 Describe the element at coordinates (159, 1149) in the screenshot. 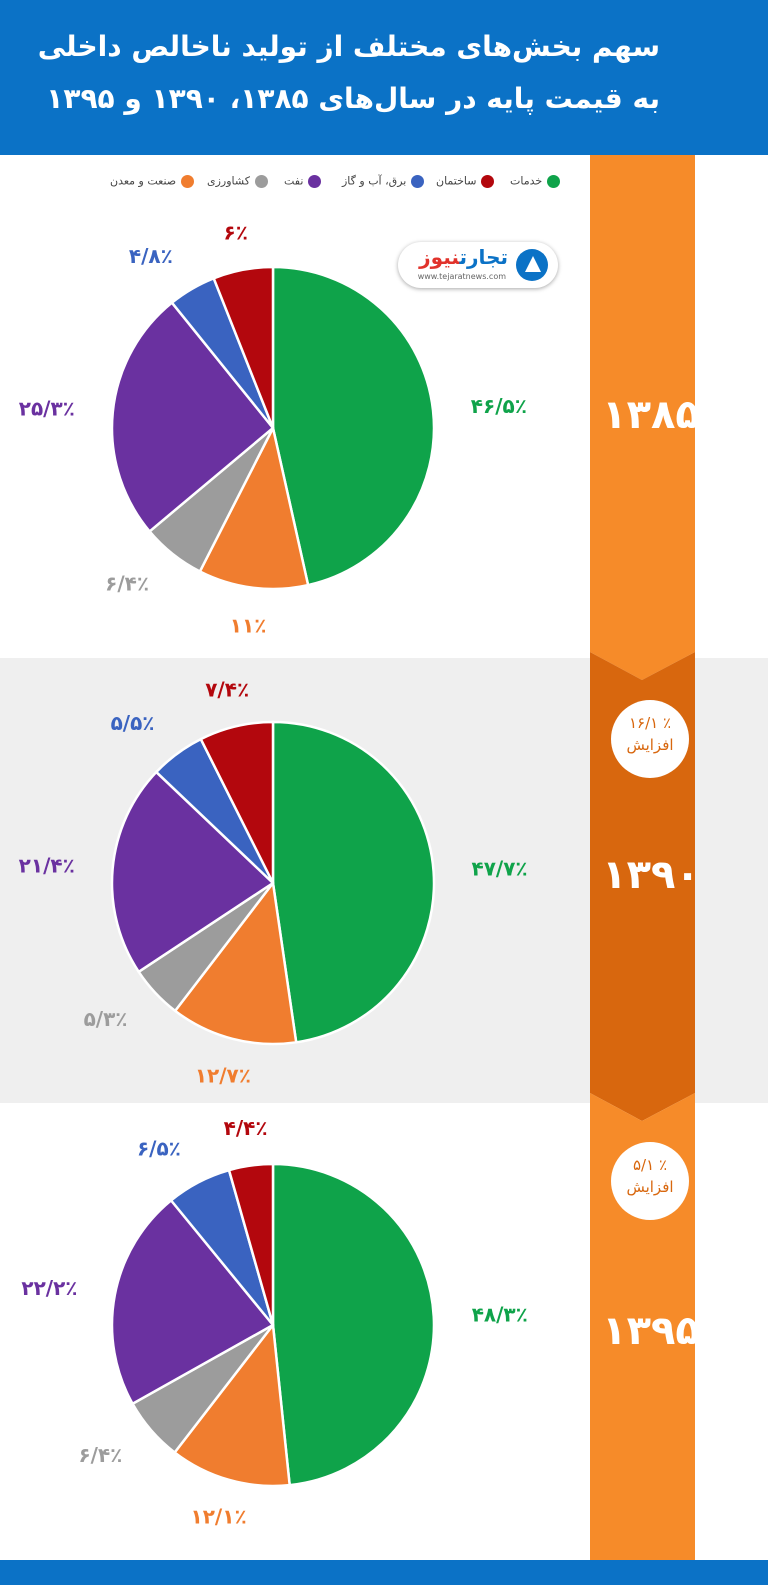

I see `slice-label-utilities: ۶/۵٪` at that location.